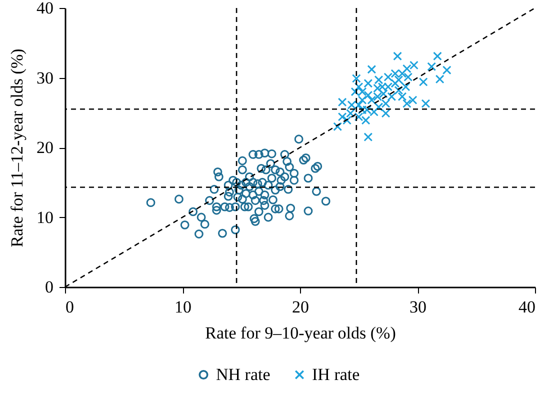  What do you see at coordinates (70, 307) in the screenshot?
I see `x-tick-label: 0` at bounding box center [70, 307].